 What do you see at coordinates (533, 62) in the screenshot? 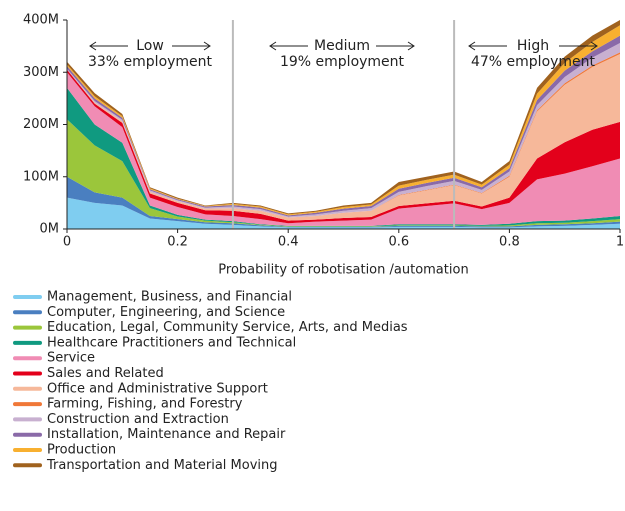
I see `region-share: 47% employment` at bounding box center [533, 62].